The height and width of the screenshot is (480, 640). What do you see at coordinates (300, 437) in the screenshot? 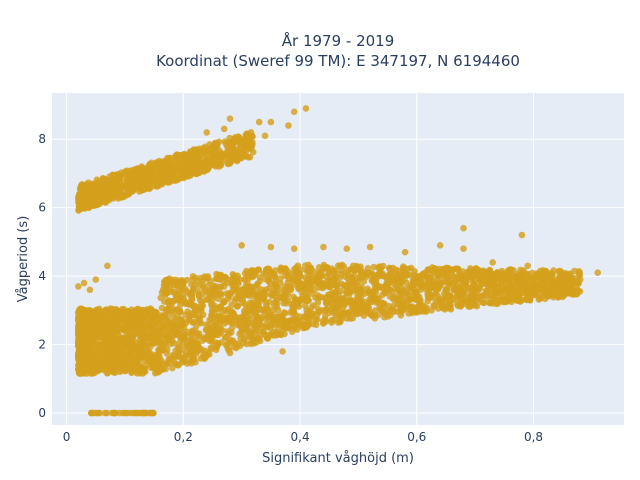
I see `x-tick-label: 0,4` at bounding box center [300, 437].